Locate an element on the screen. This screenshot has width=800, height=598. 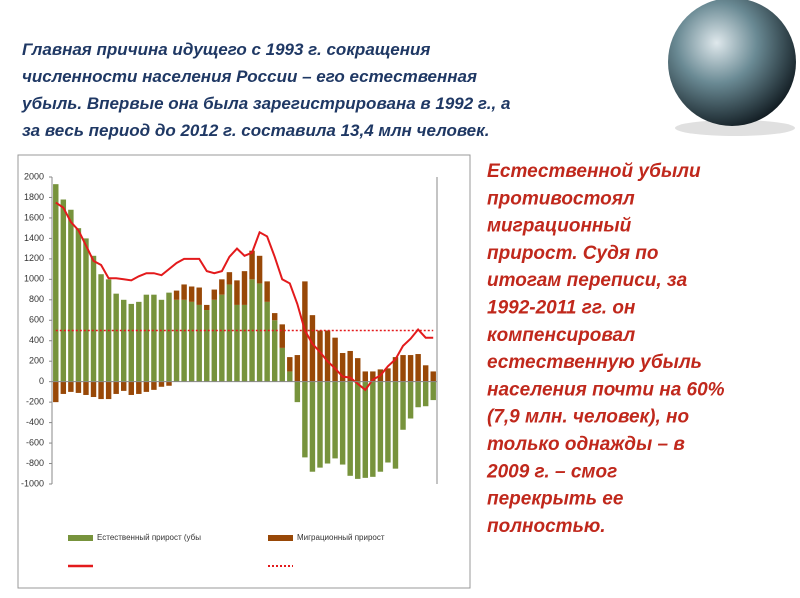
y-tick-label: 1200 is located at coordinates (34, 258).